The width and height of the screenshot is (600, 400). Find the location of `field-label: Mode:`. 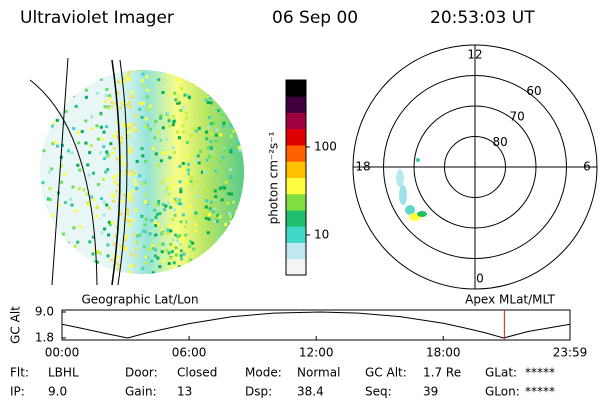

field-label: Mode: is located at coordinates (263, 373).